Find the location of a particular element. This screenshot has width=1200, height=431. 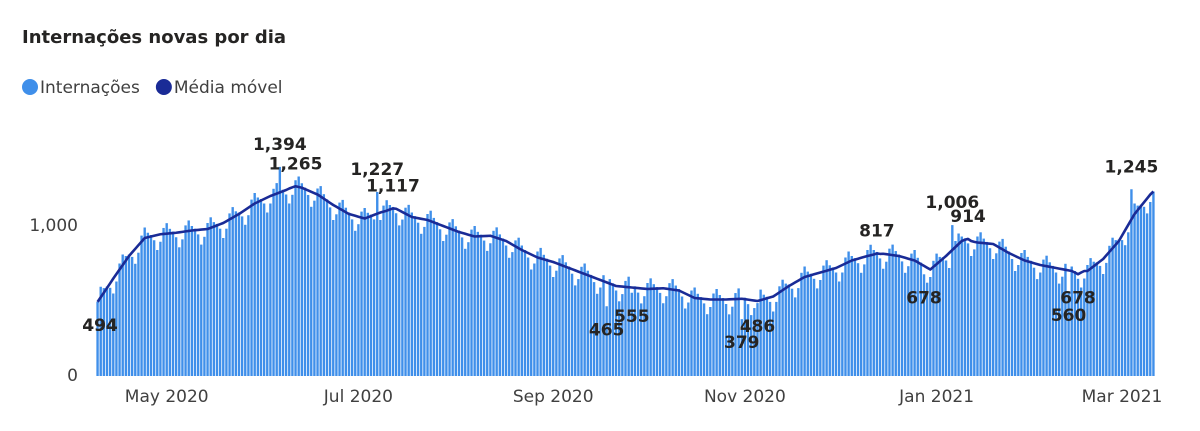

data-label: 1,245 is located at coordinates (1132, 167).